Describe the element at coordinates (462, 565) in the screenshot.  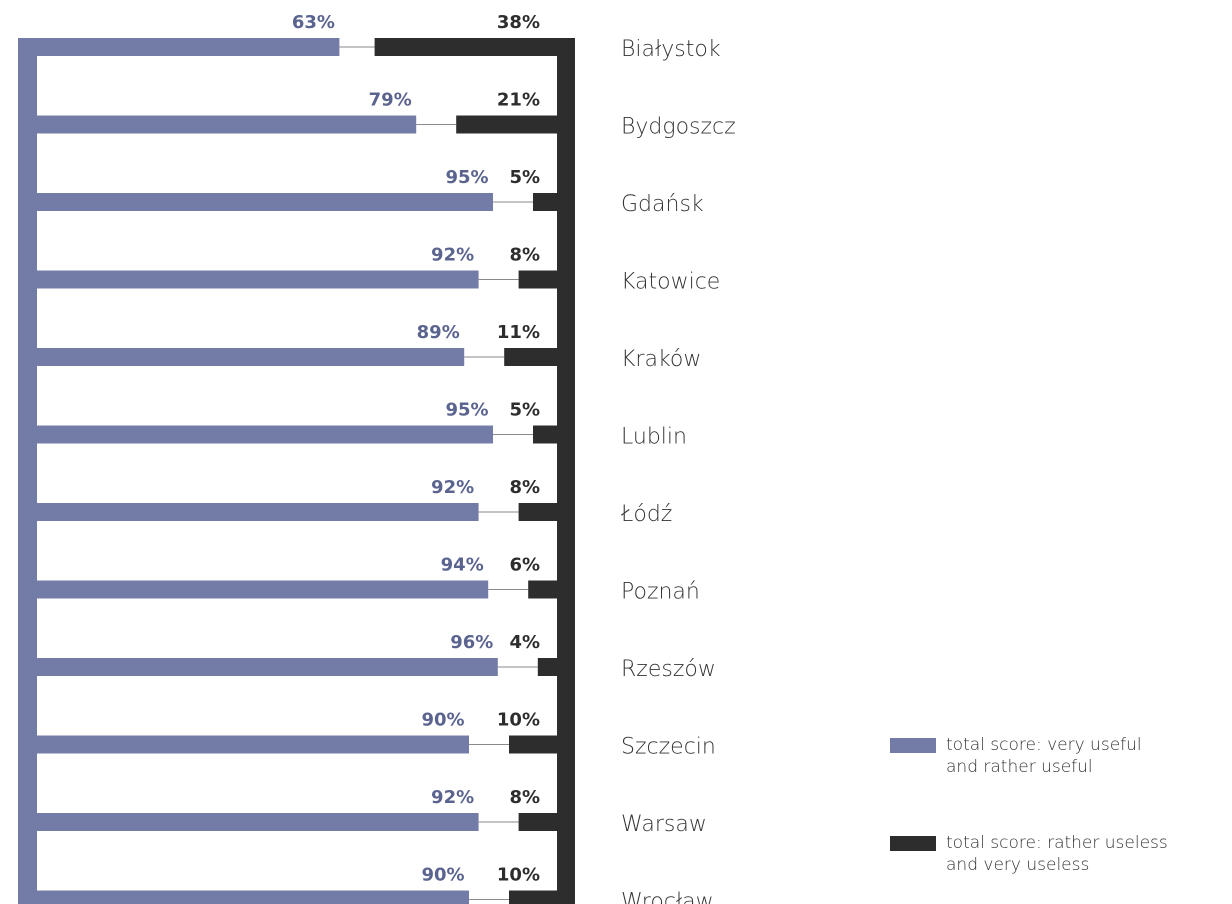
I see `data-label-positive: 94%` at that location.